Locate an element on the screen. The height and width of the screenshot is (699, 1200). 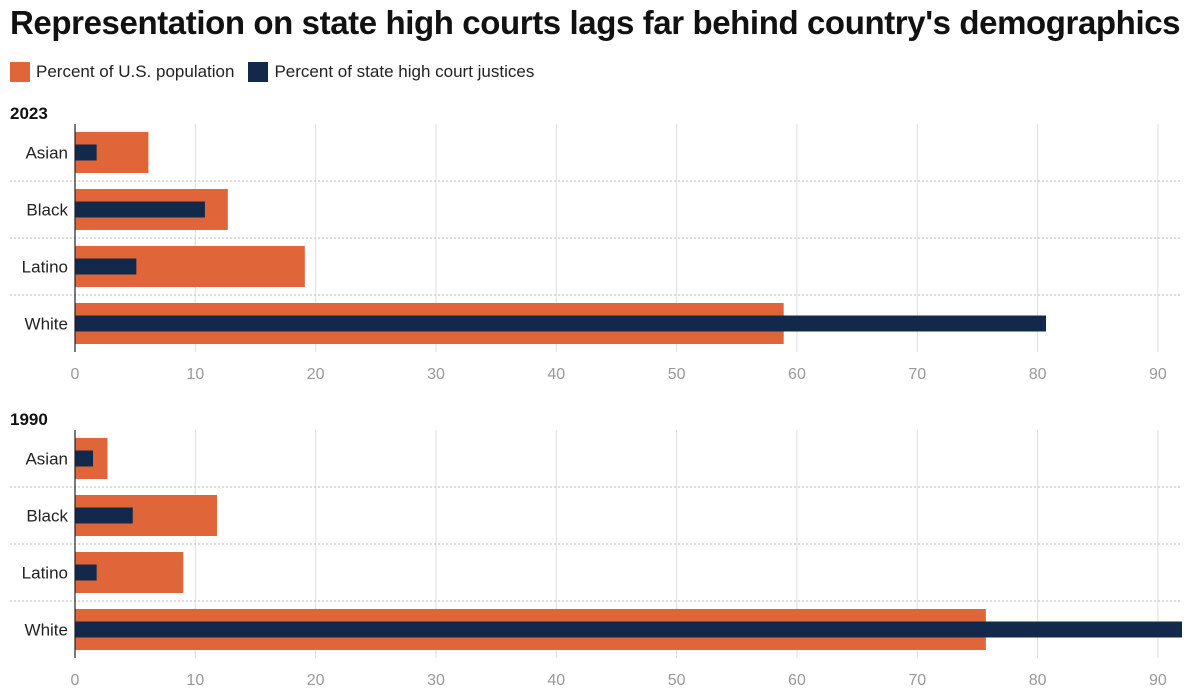
panel-title-2023: 2023 is located at coordinates (29, 113).